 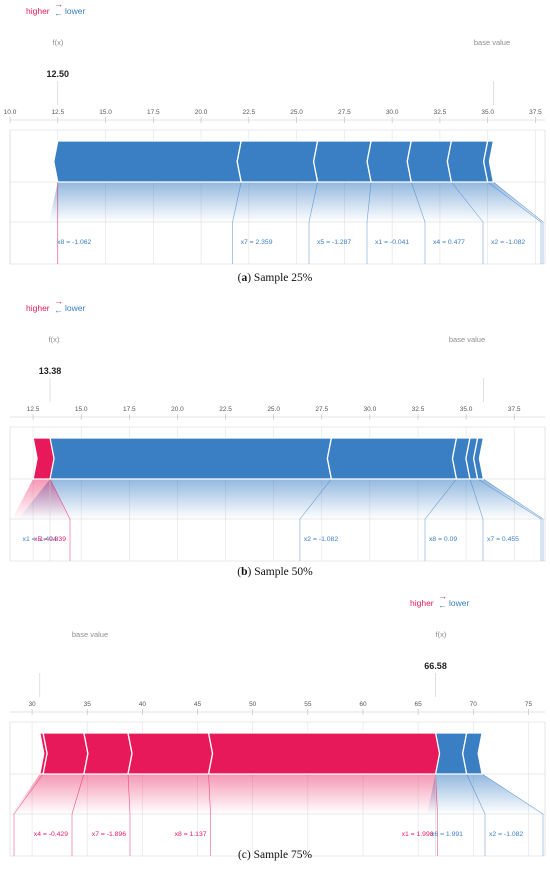 I want to click on negative-feature-label: x7 = 2.359, so click(x=257, y=242).